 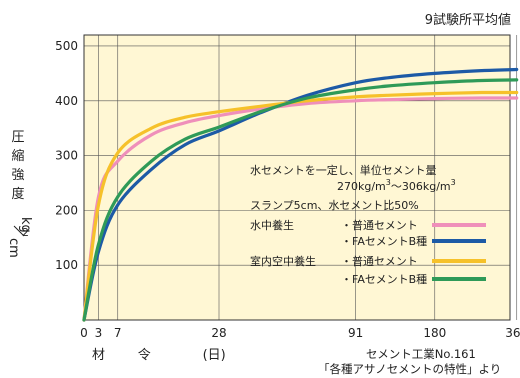 I want to click on y-axis-label-char: 縮, so click(x=17, y=156).